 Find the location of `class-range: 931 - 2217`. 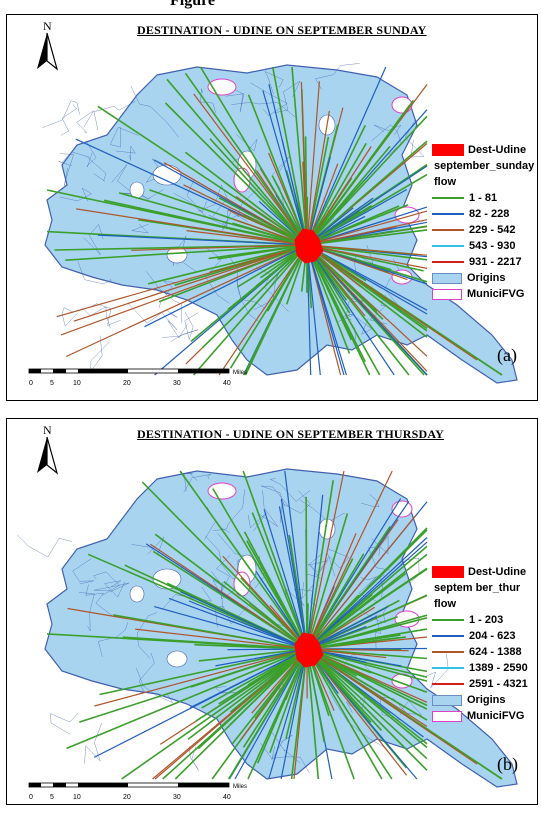

class-range: 931 - 2217 is located at coordinates (495, 262).